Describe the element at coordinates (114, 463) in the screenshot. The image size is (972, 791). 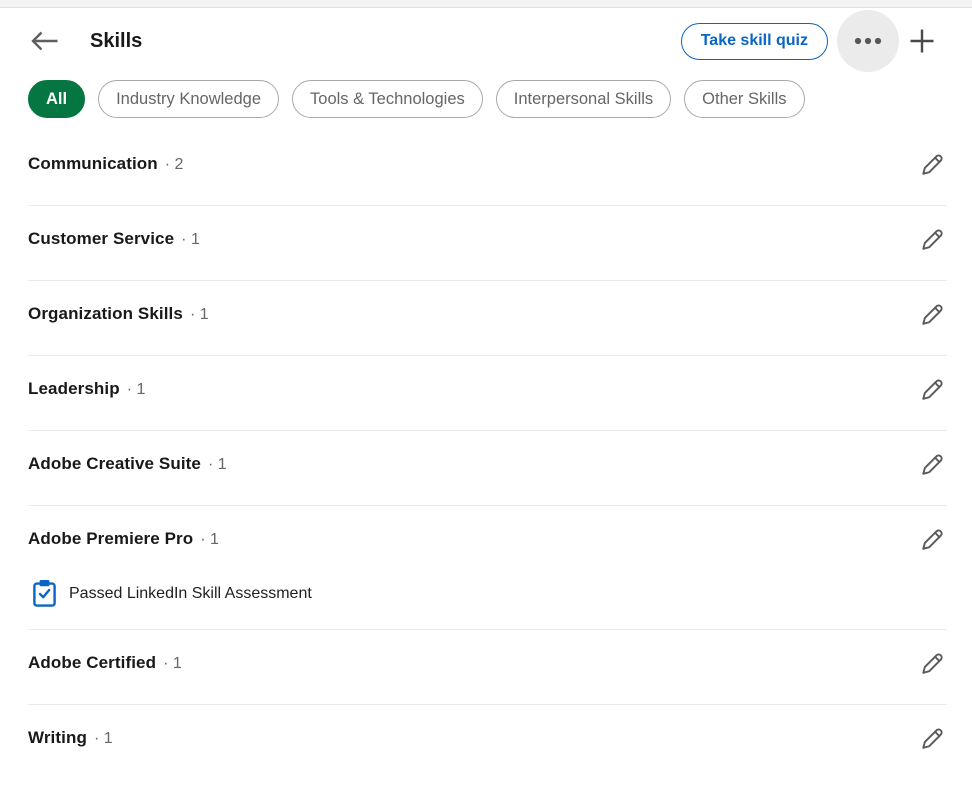
I see `skill-name: Adobe Creative Suite` at that location.